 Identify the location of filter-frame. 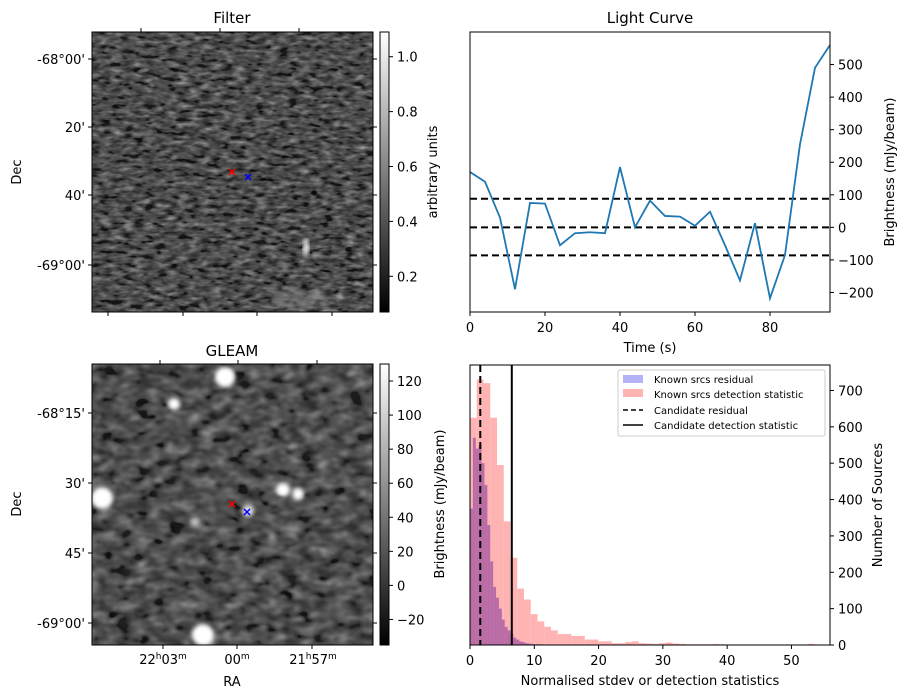
(232, 172).